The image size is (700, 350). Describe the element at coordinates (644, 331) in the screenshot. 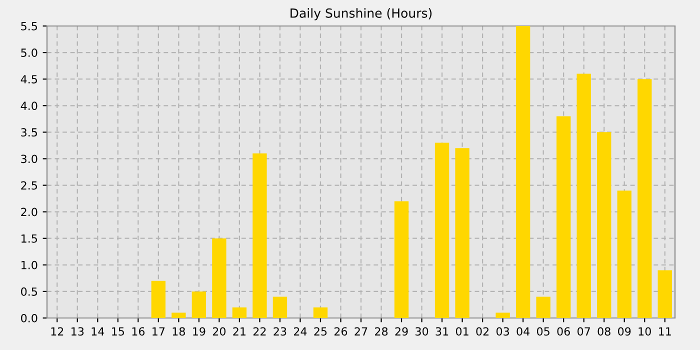

I see `x-tick-label: 10` at that location.